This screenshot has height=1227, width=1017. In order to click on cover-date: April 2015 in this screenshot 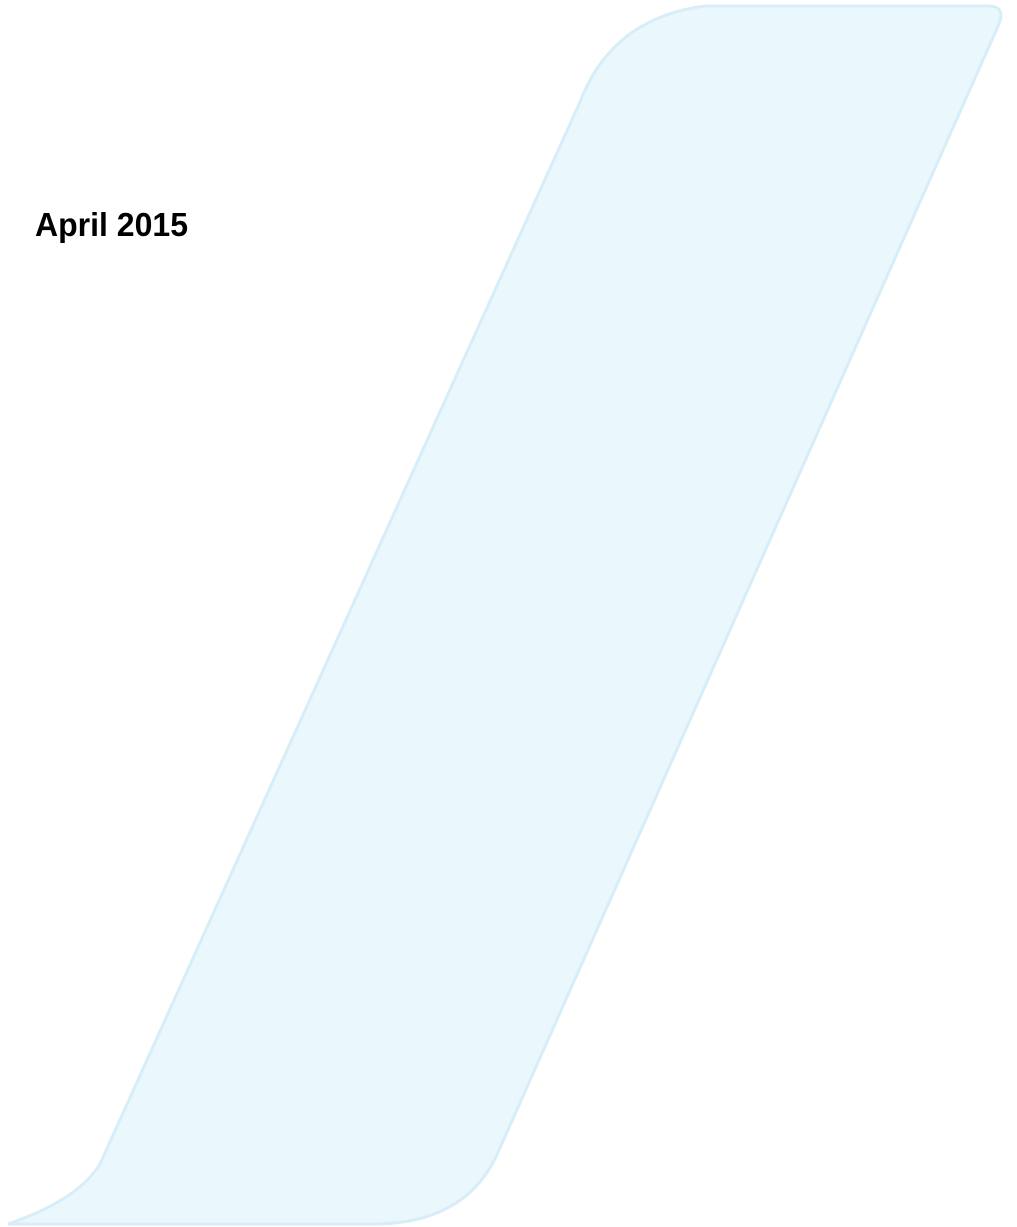, I will do `click(111, 224)`.